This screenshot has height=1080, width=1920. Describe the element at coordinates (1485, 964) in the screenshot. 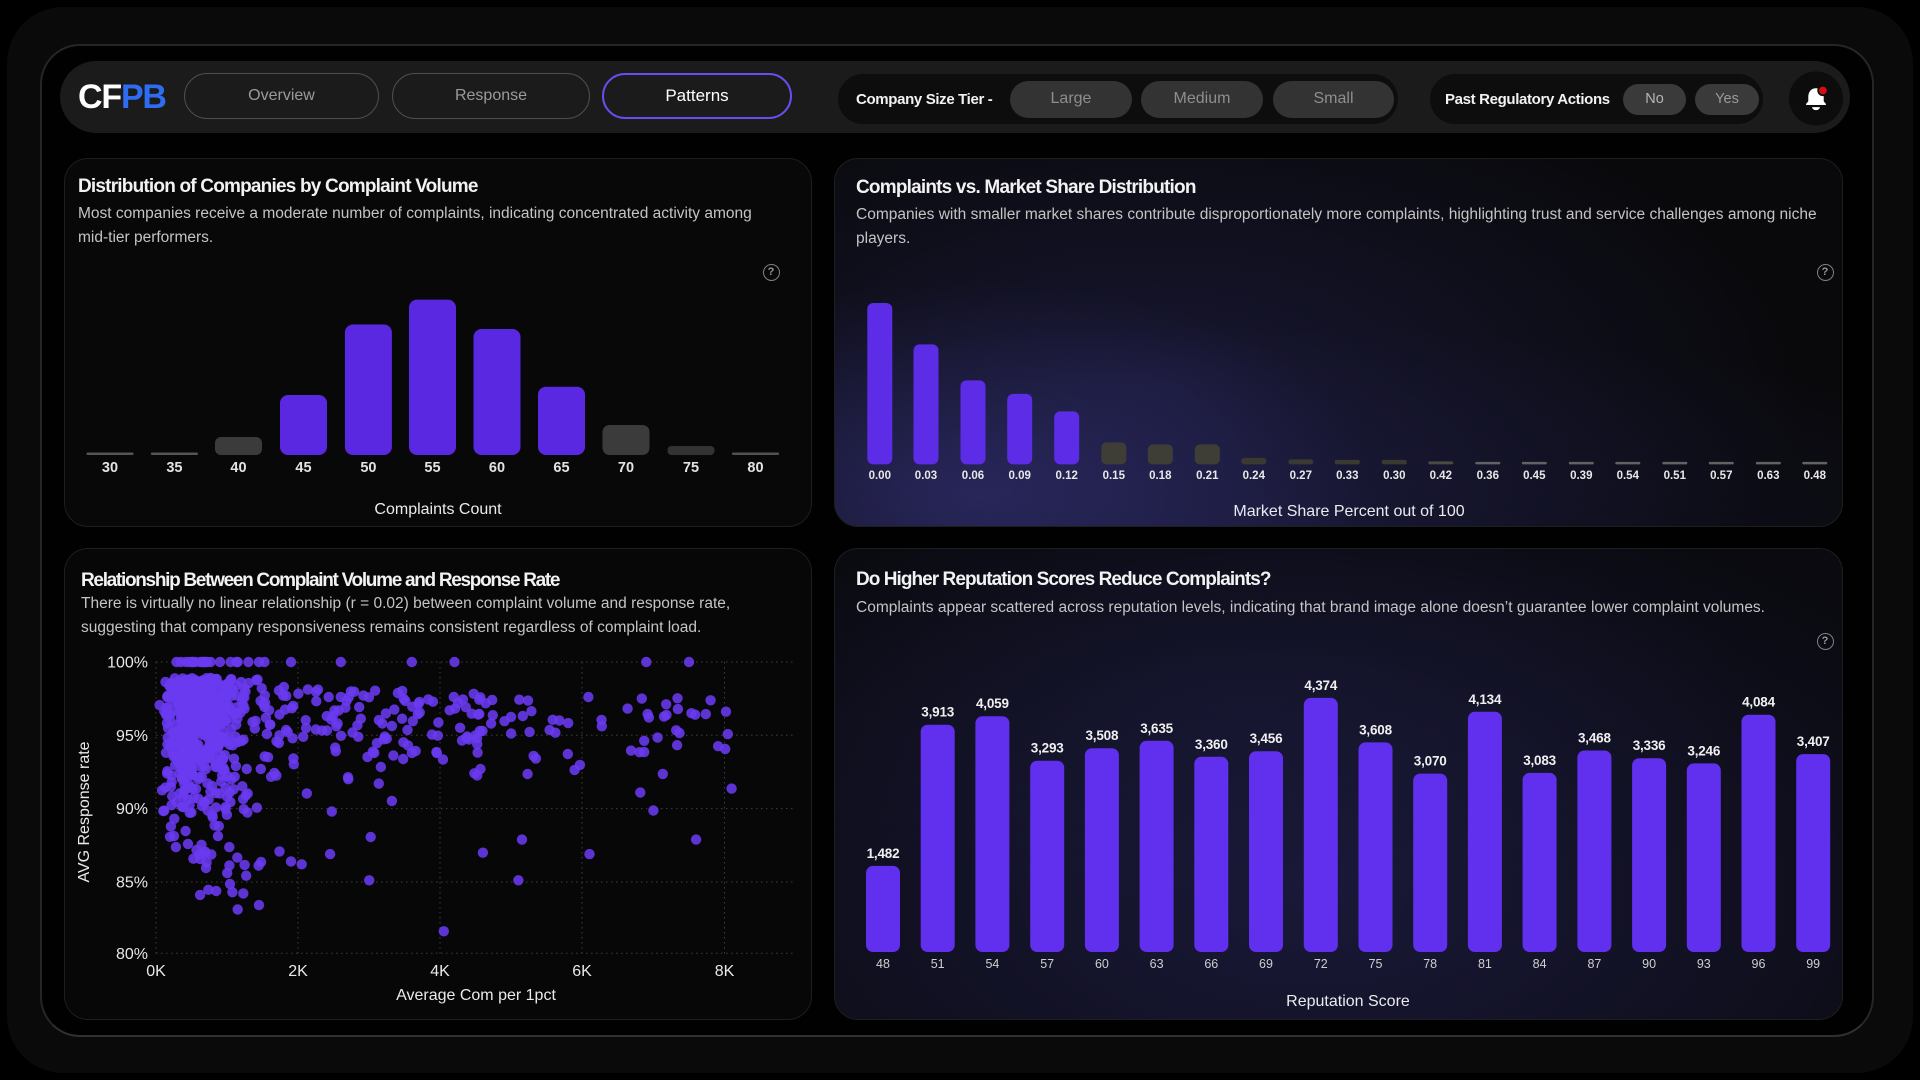

I see `svg-text: 81` at that location.